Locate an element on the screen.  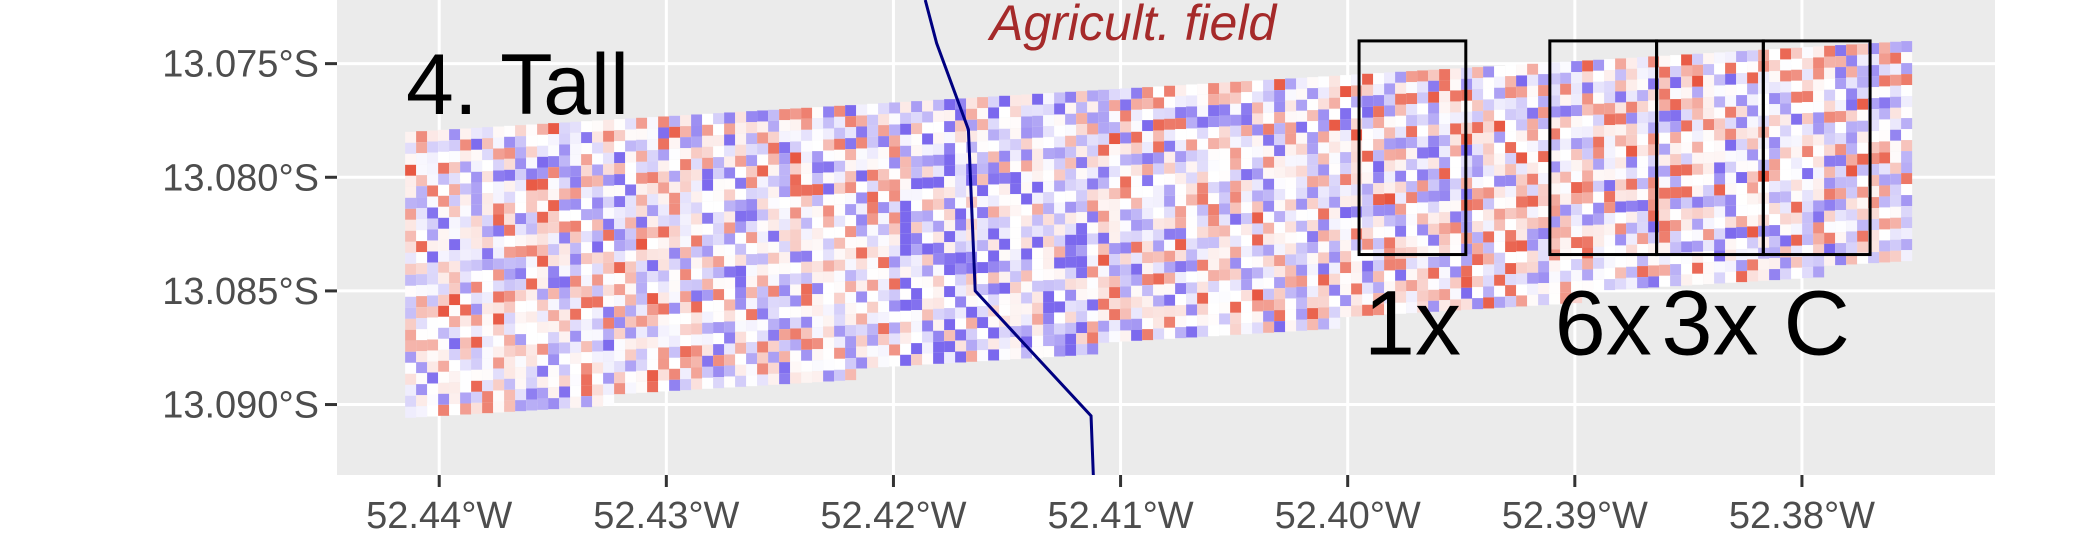
treatment-box-C is located at coordinates (1816, 148).